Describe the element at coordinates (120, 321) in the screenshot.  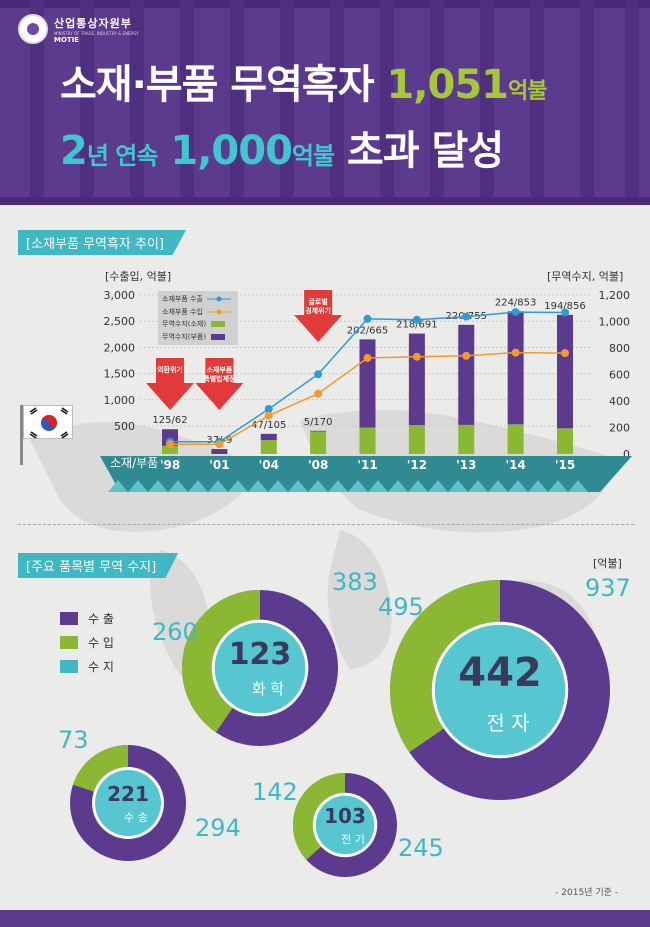
I see `left-tick-label: 2,500` at that location.